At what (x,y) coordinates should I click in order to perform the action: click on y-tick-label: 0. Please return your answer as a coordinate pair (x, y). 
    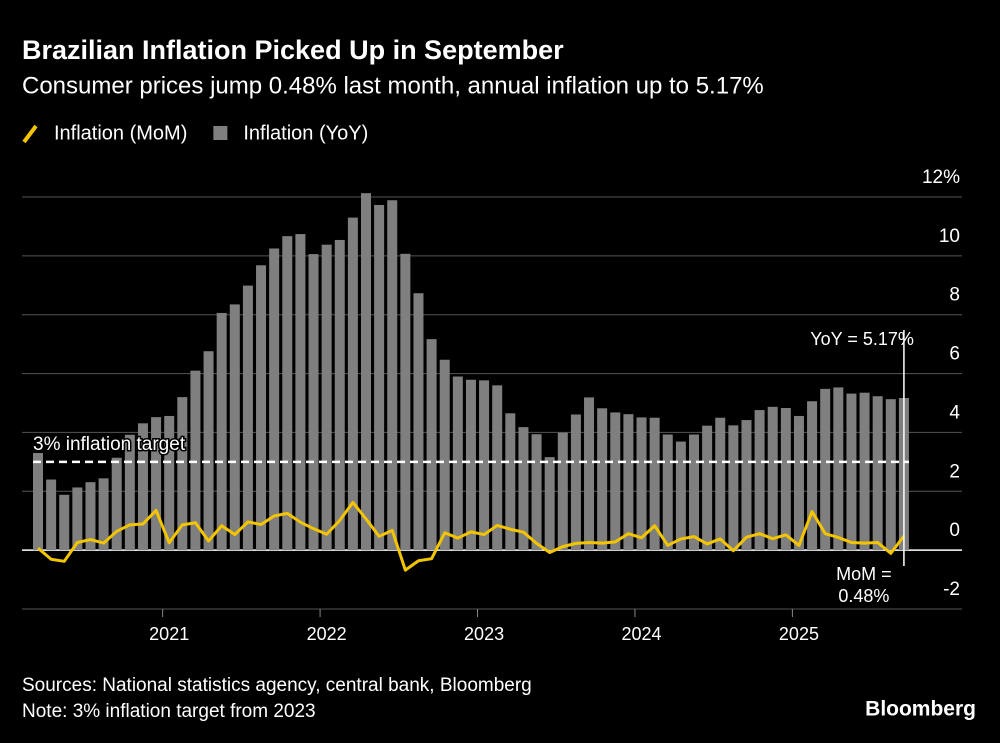
    Looking at the image, I should click on (954, 530).